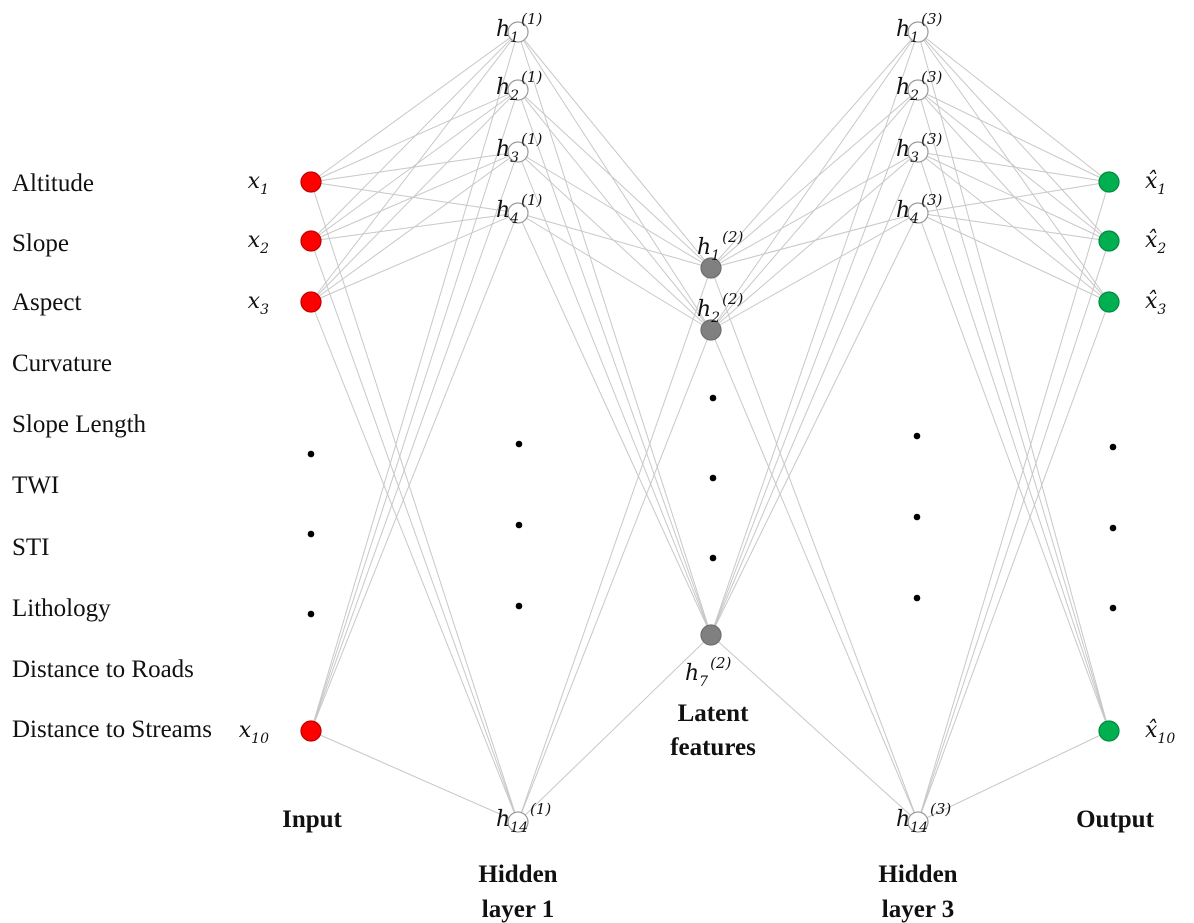 The image size is (1194, 923). Describe the element at coordinates (254, 240) in the screenshot. I see `node-label-base: x` at that location.